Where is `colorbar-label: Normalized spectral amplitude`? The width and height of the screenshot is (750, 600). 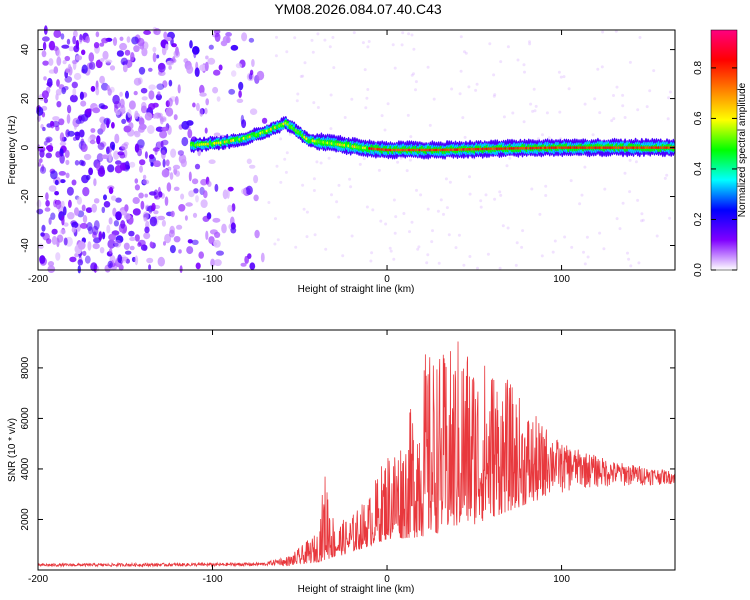 colorbar-label: Normalized spectral amplitude is located at coordinates (742, 149).